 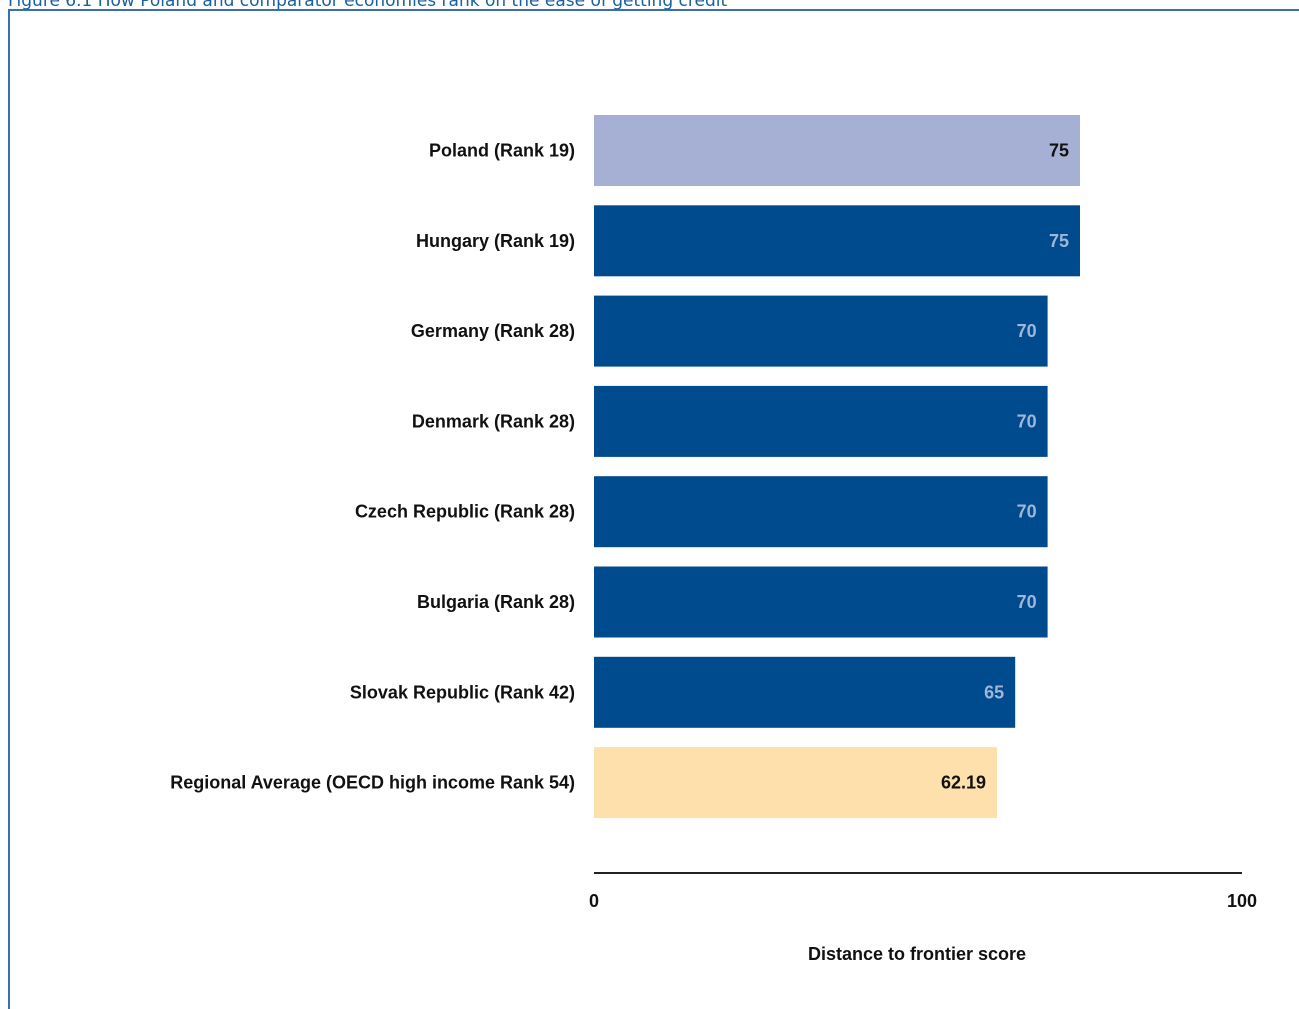 I want to click on category-label: Slovak Republic (Rank 42), so click(x=462, y=692).